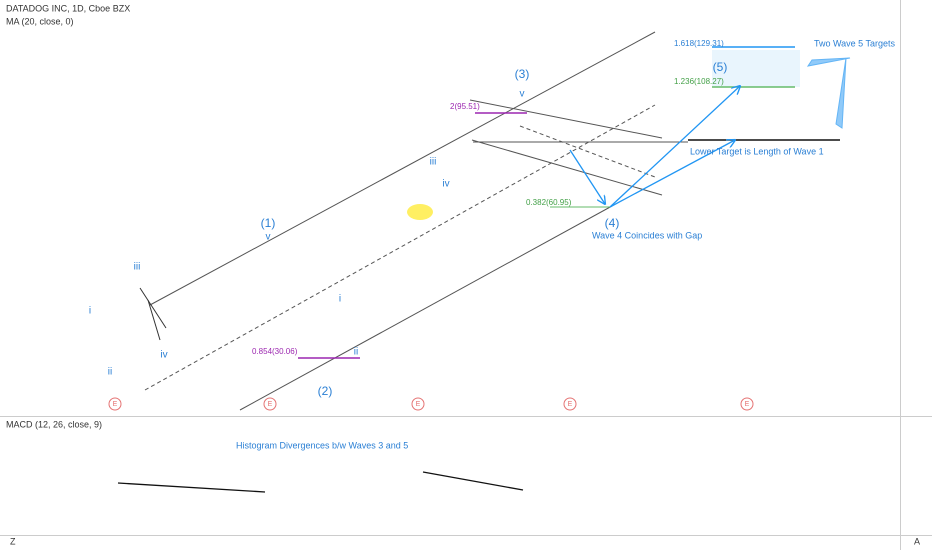 The height and width of the screenshot is (550, 932). Describe the element at coordinates (322, 445) in the screenshot. I see `note: Histogram Divergences b/w Waves 3 and 5` at that location.